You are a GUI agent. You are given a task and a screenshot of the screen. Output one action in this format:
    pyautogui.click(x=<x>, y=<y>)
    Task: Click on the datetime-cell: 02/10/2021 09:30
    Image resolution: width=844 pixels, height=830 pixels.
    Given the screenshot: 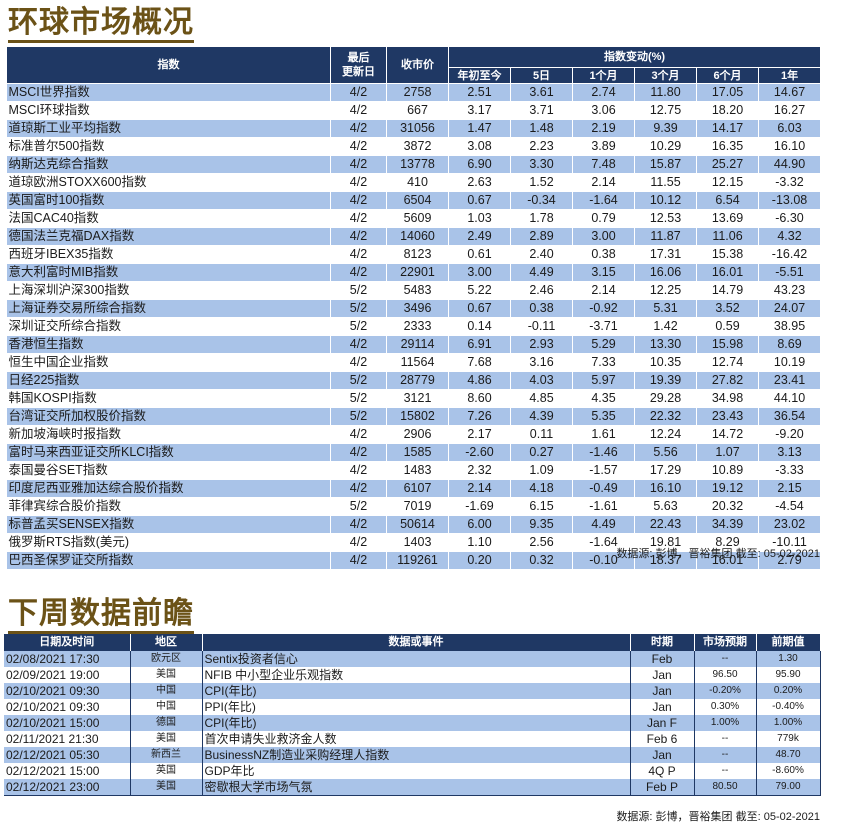 What is the action you would take?
    pyautogui.click(x=67, y=707)
    